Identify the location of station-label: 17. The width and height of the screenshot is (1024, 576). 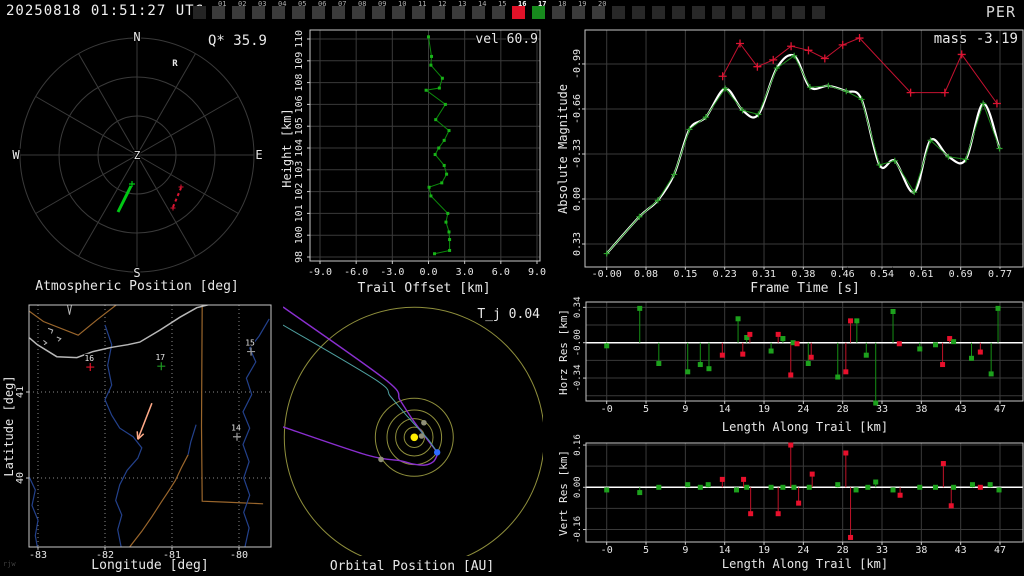
(160, 357).